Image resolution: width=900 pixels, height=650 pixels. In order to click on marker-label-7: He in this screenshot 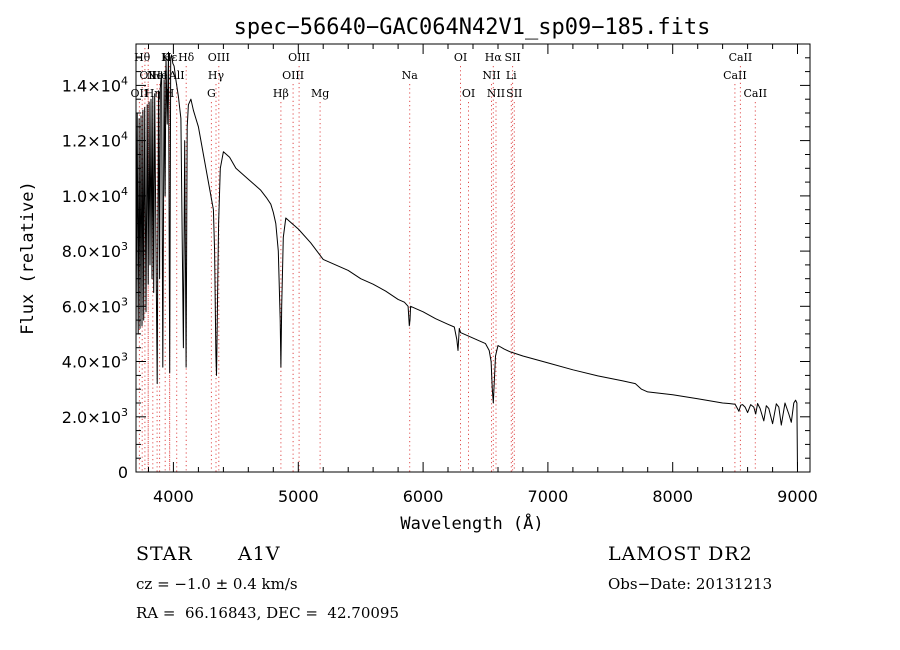, I will do `click(160, 75)`.